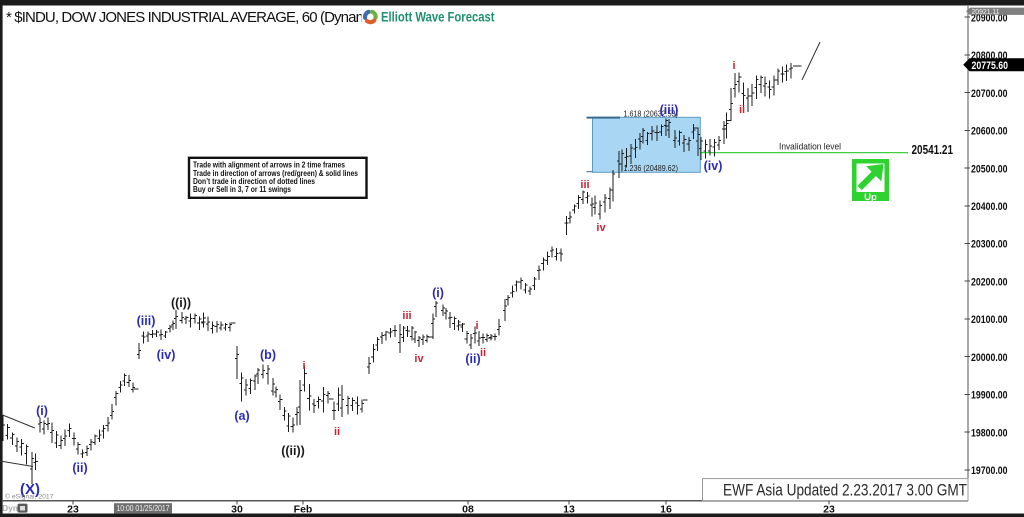  What do you see at coordinates (989, 433) in the screenshot?
I see `svg-text: 19800.00` at bounding box center [989, 433].